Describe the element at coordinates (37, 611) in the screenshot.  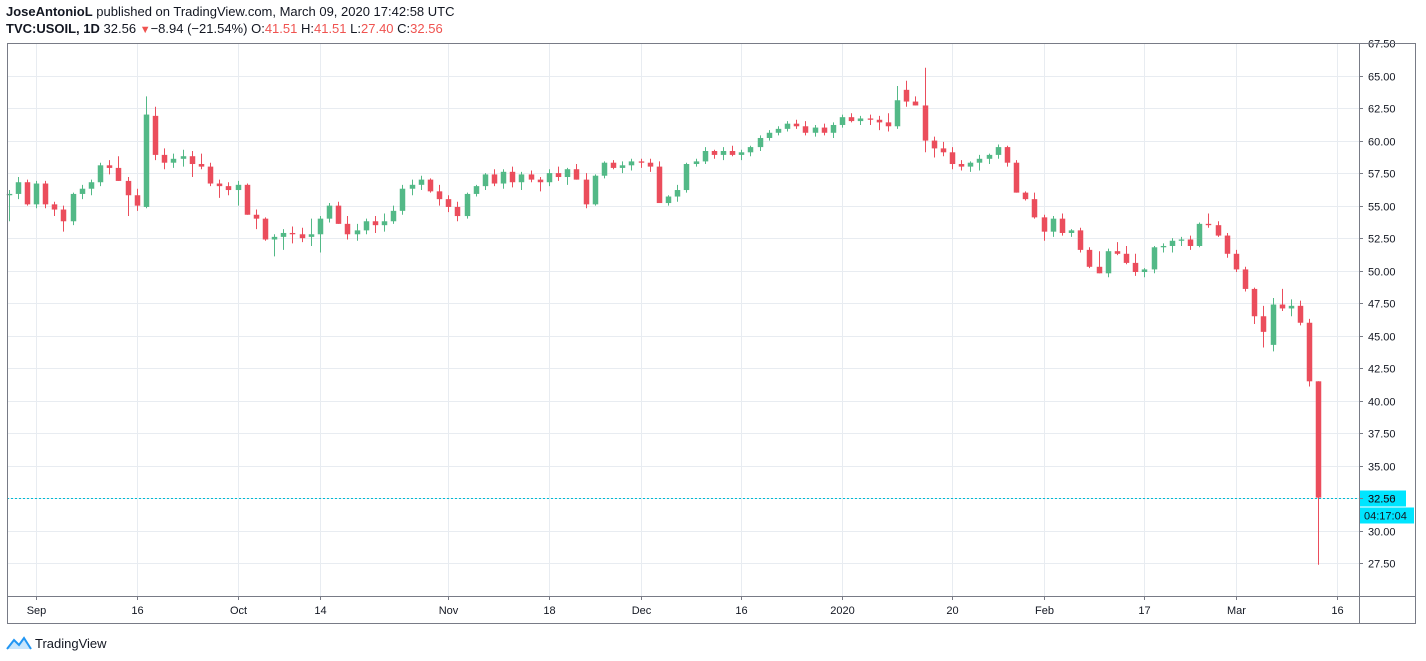
I see `x-tick-label: Sep` at that location.